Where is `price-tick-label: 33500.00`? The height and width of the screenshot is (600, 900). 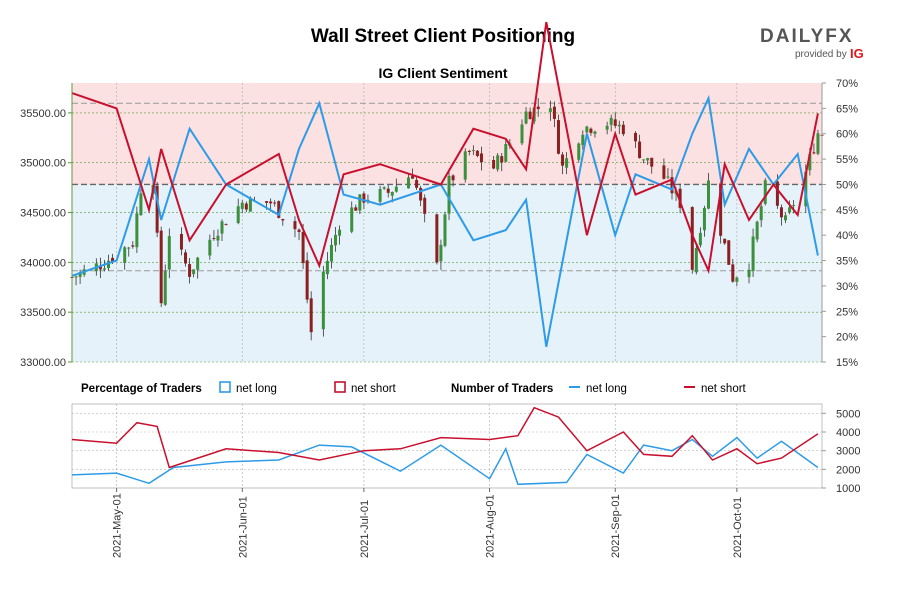
price-tick-label: 33500.00 is located at coordinates (43, 313).